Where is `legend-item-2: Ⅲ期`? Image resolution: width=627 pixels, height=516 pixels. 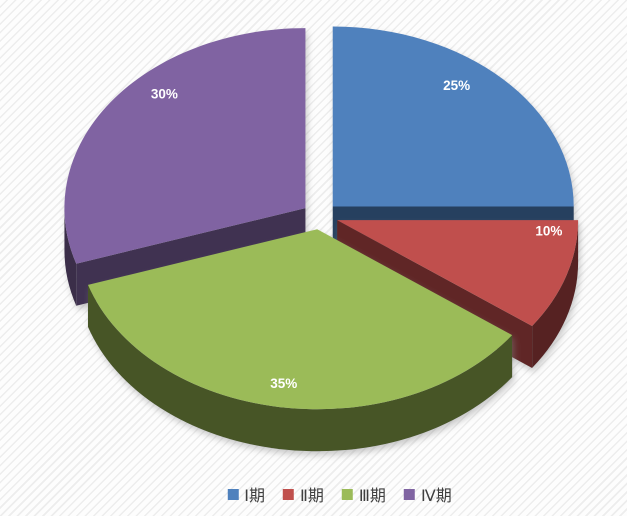 legend-item-2: Ⅲ期 is located at coordinates (363, 494).